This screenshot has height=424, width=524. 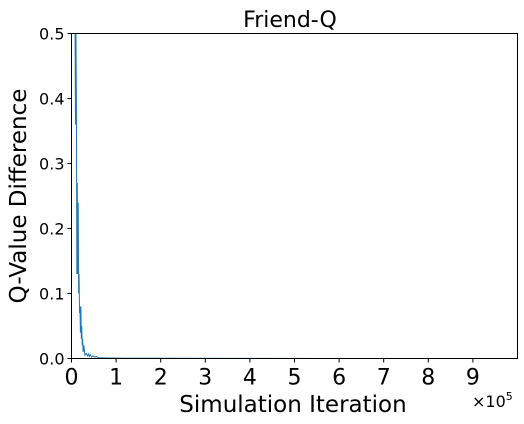 What do you see at coordinates (473, 378) in the screenshot?
I see `x-tick-label: 9` at bounding box center [473, 378].